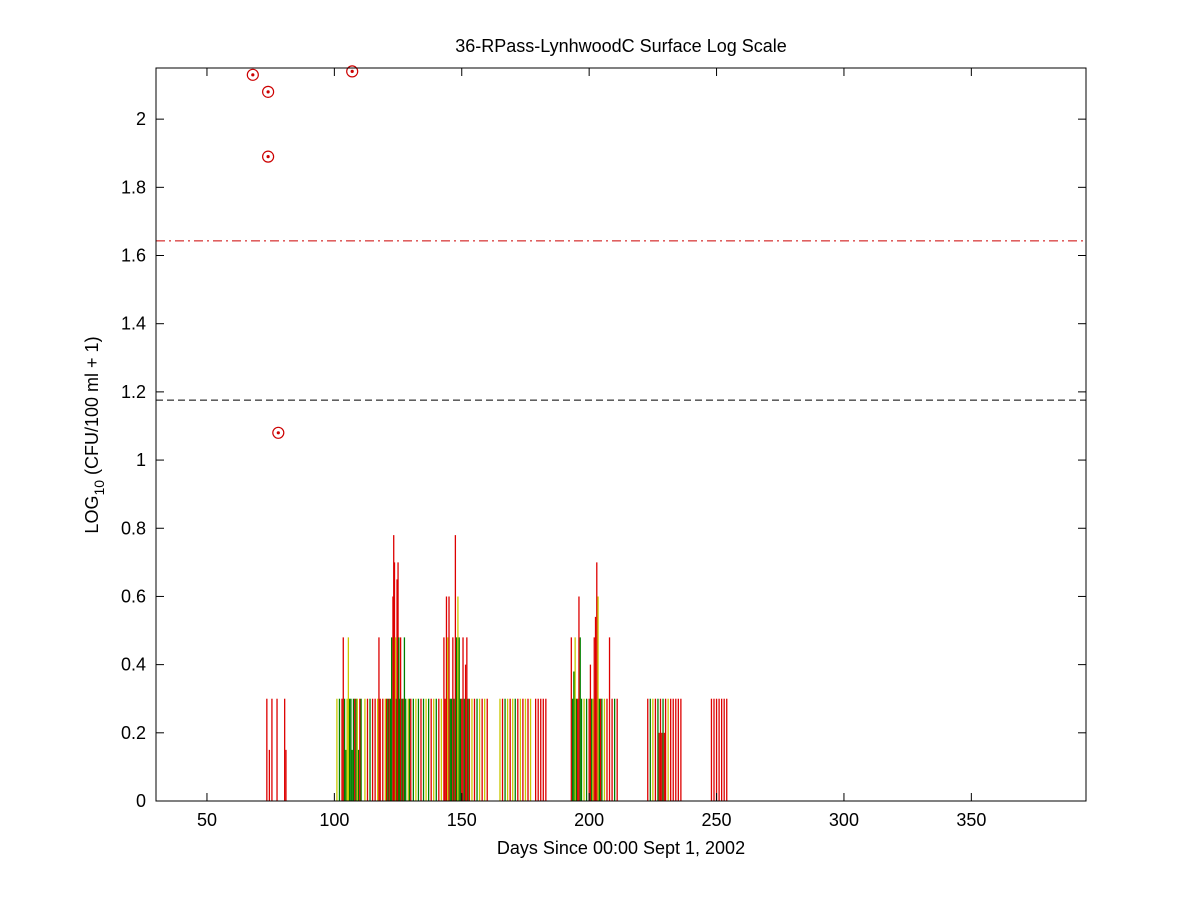  Describe the element at coordinates (133, 256) in the screenshot. I see `y-tick-label: 1.6` at that location.